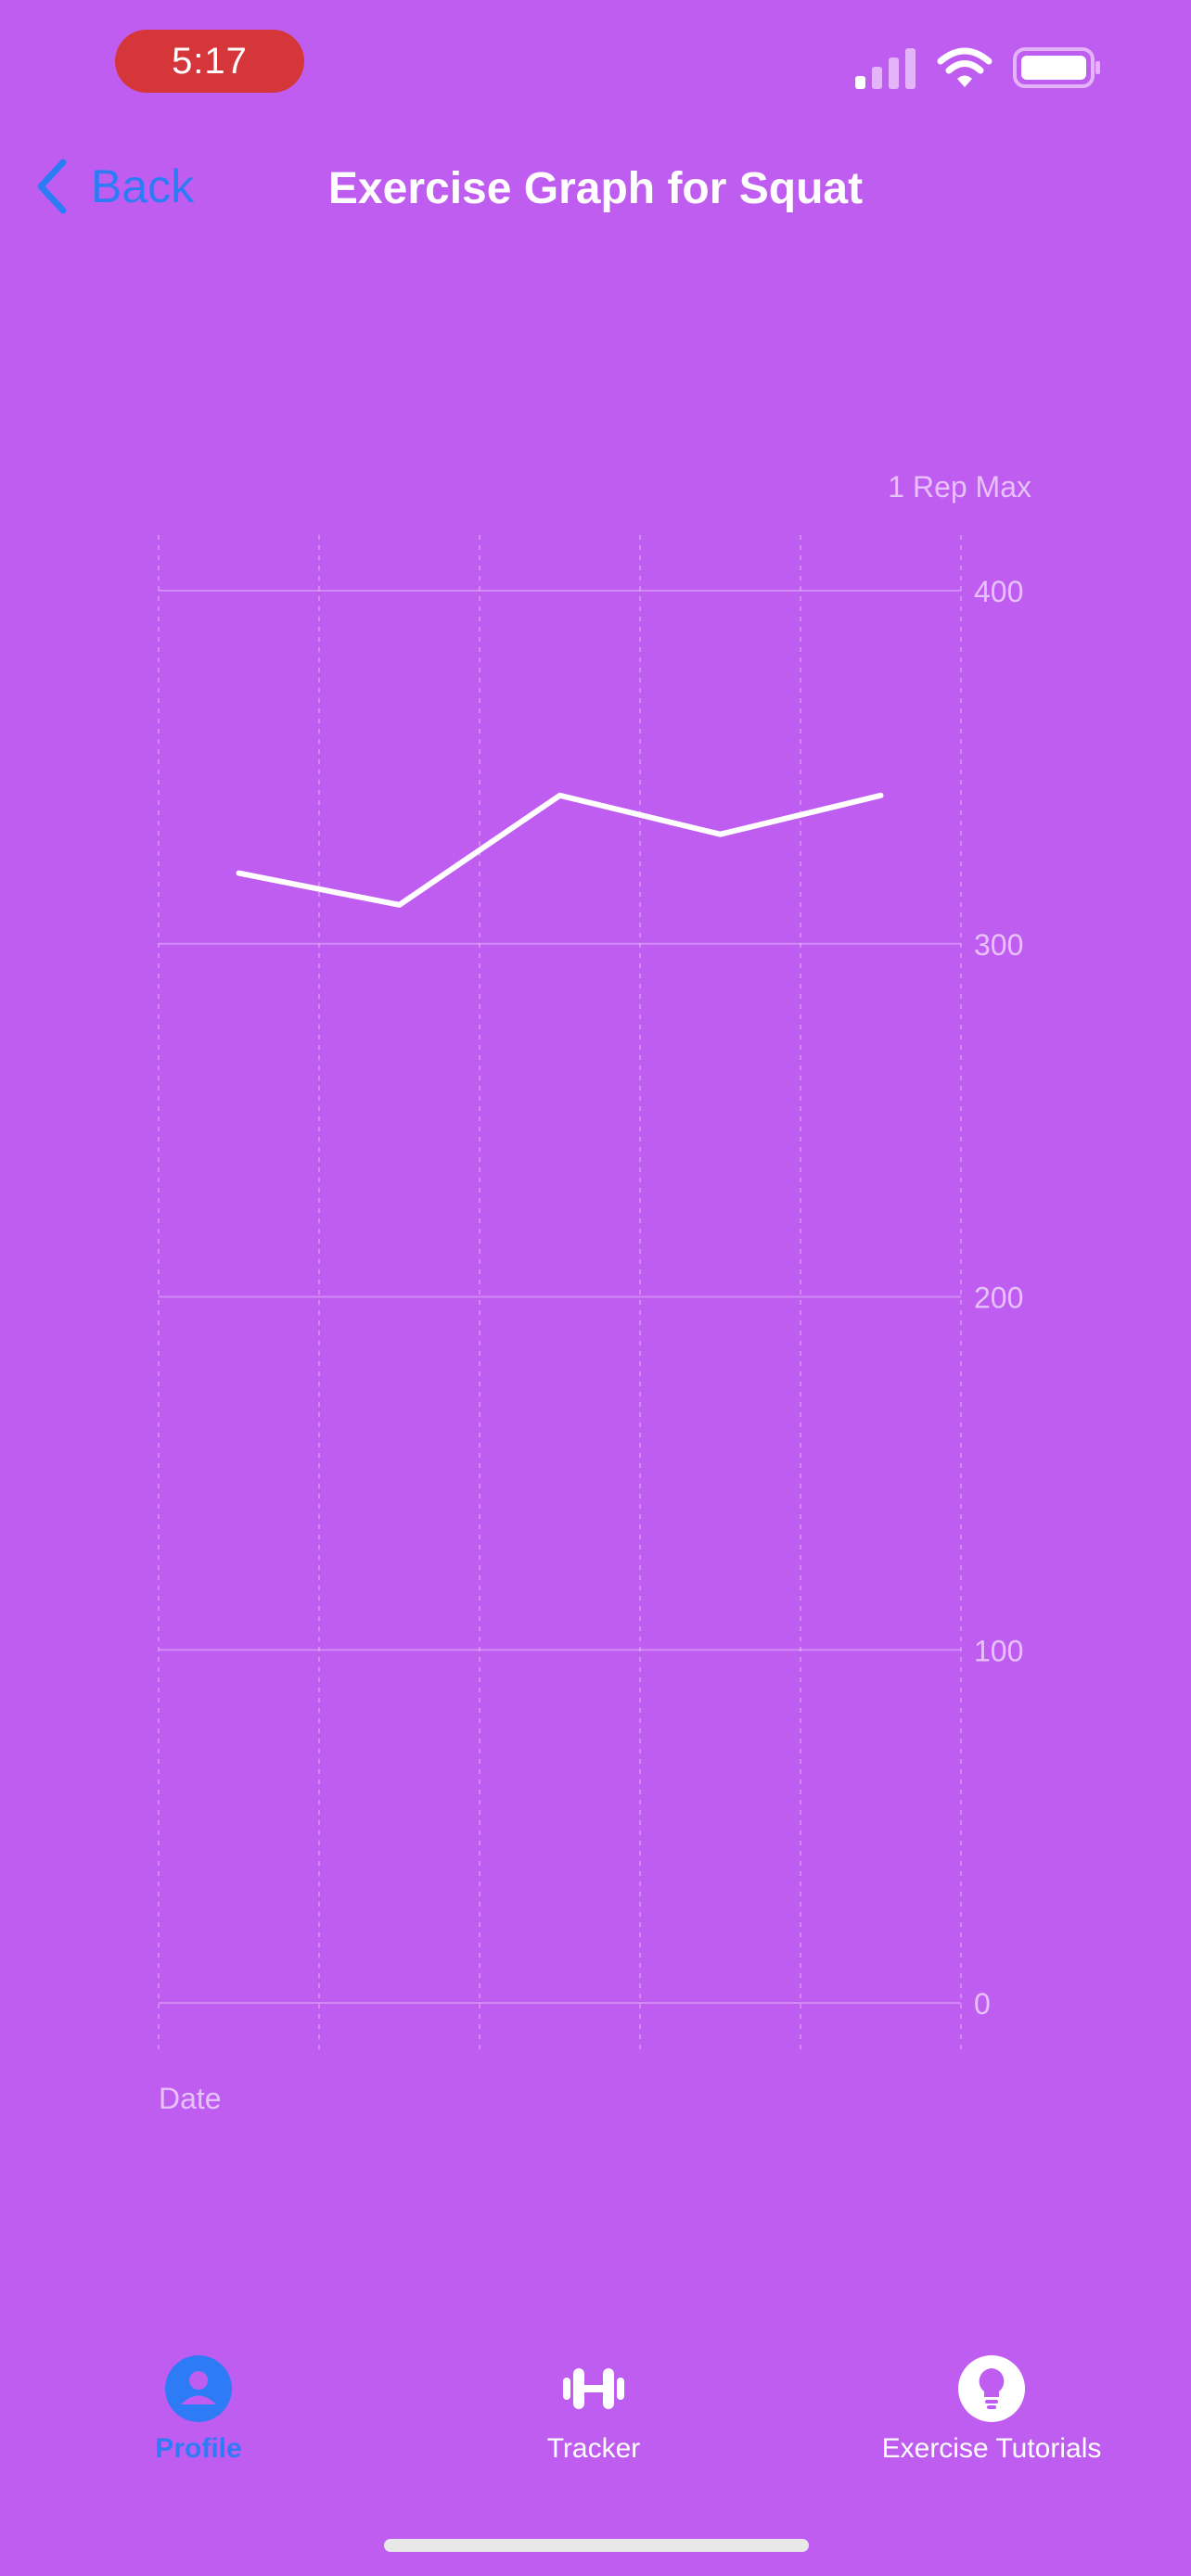 This screenshot has height=2576, width=1191. Describe the element at coordinates (198, 2388) in the screenshot. I see `person-icon` at that location.